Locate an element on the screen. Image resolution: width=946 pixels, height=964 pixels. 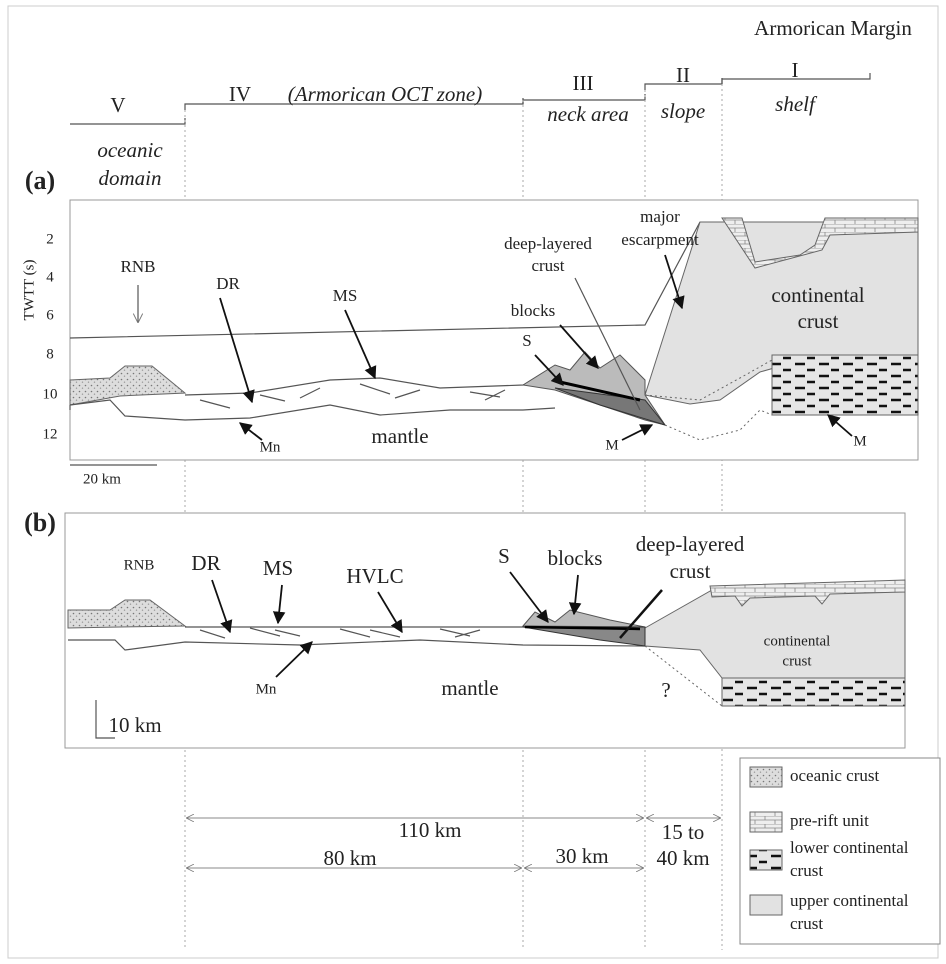
panel-label: (a) is located at coordinates (40, 180).